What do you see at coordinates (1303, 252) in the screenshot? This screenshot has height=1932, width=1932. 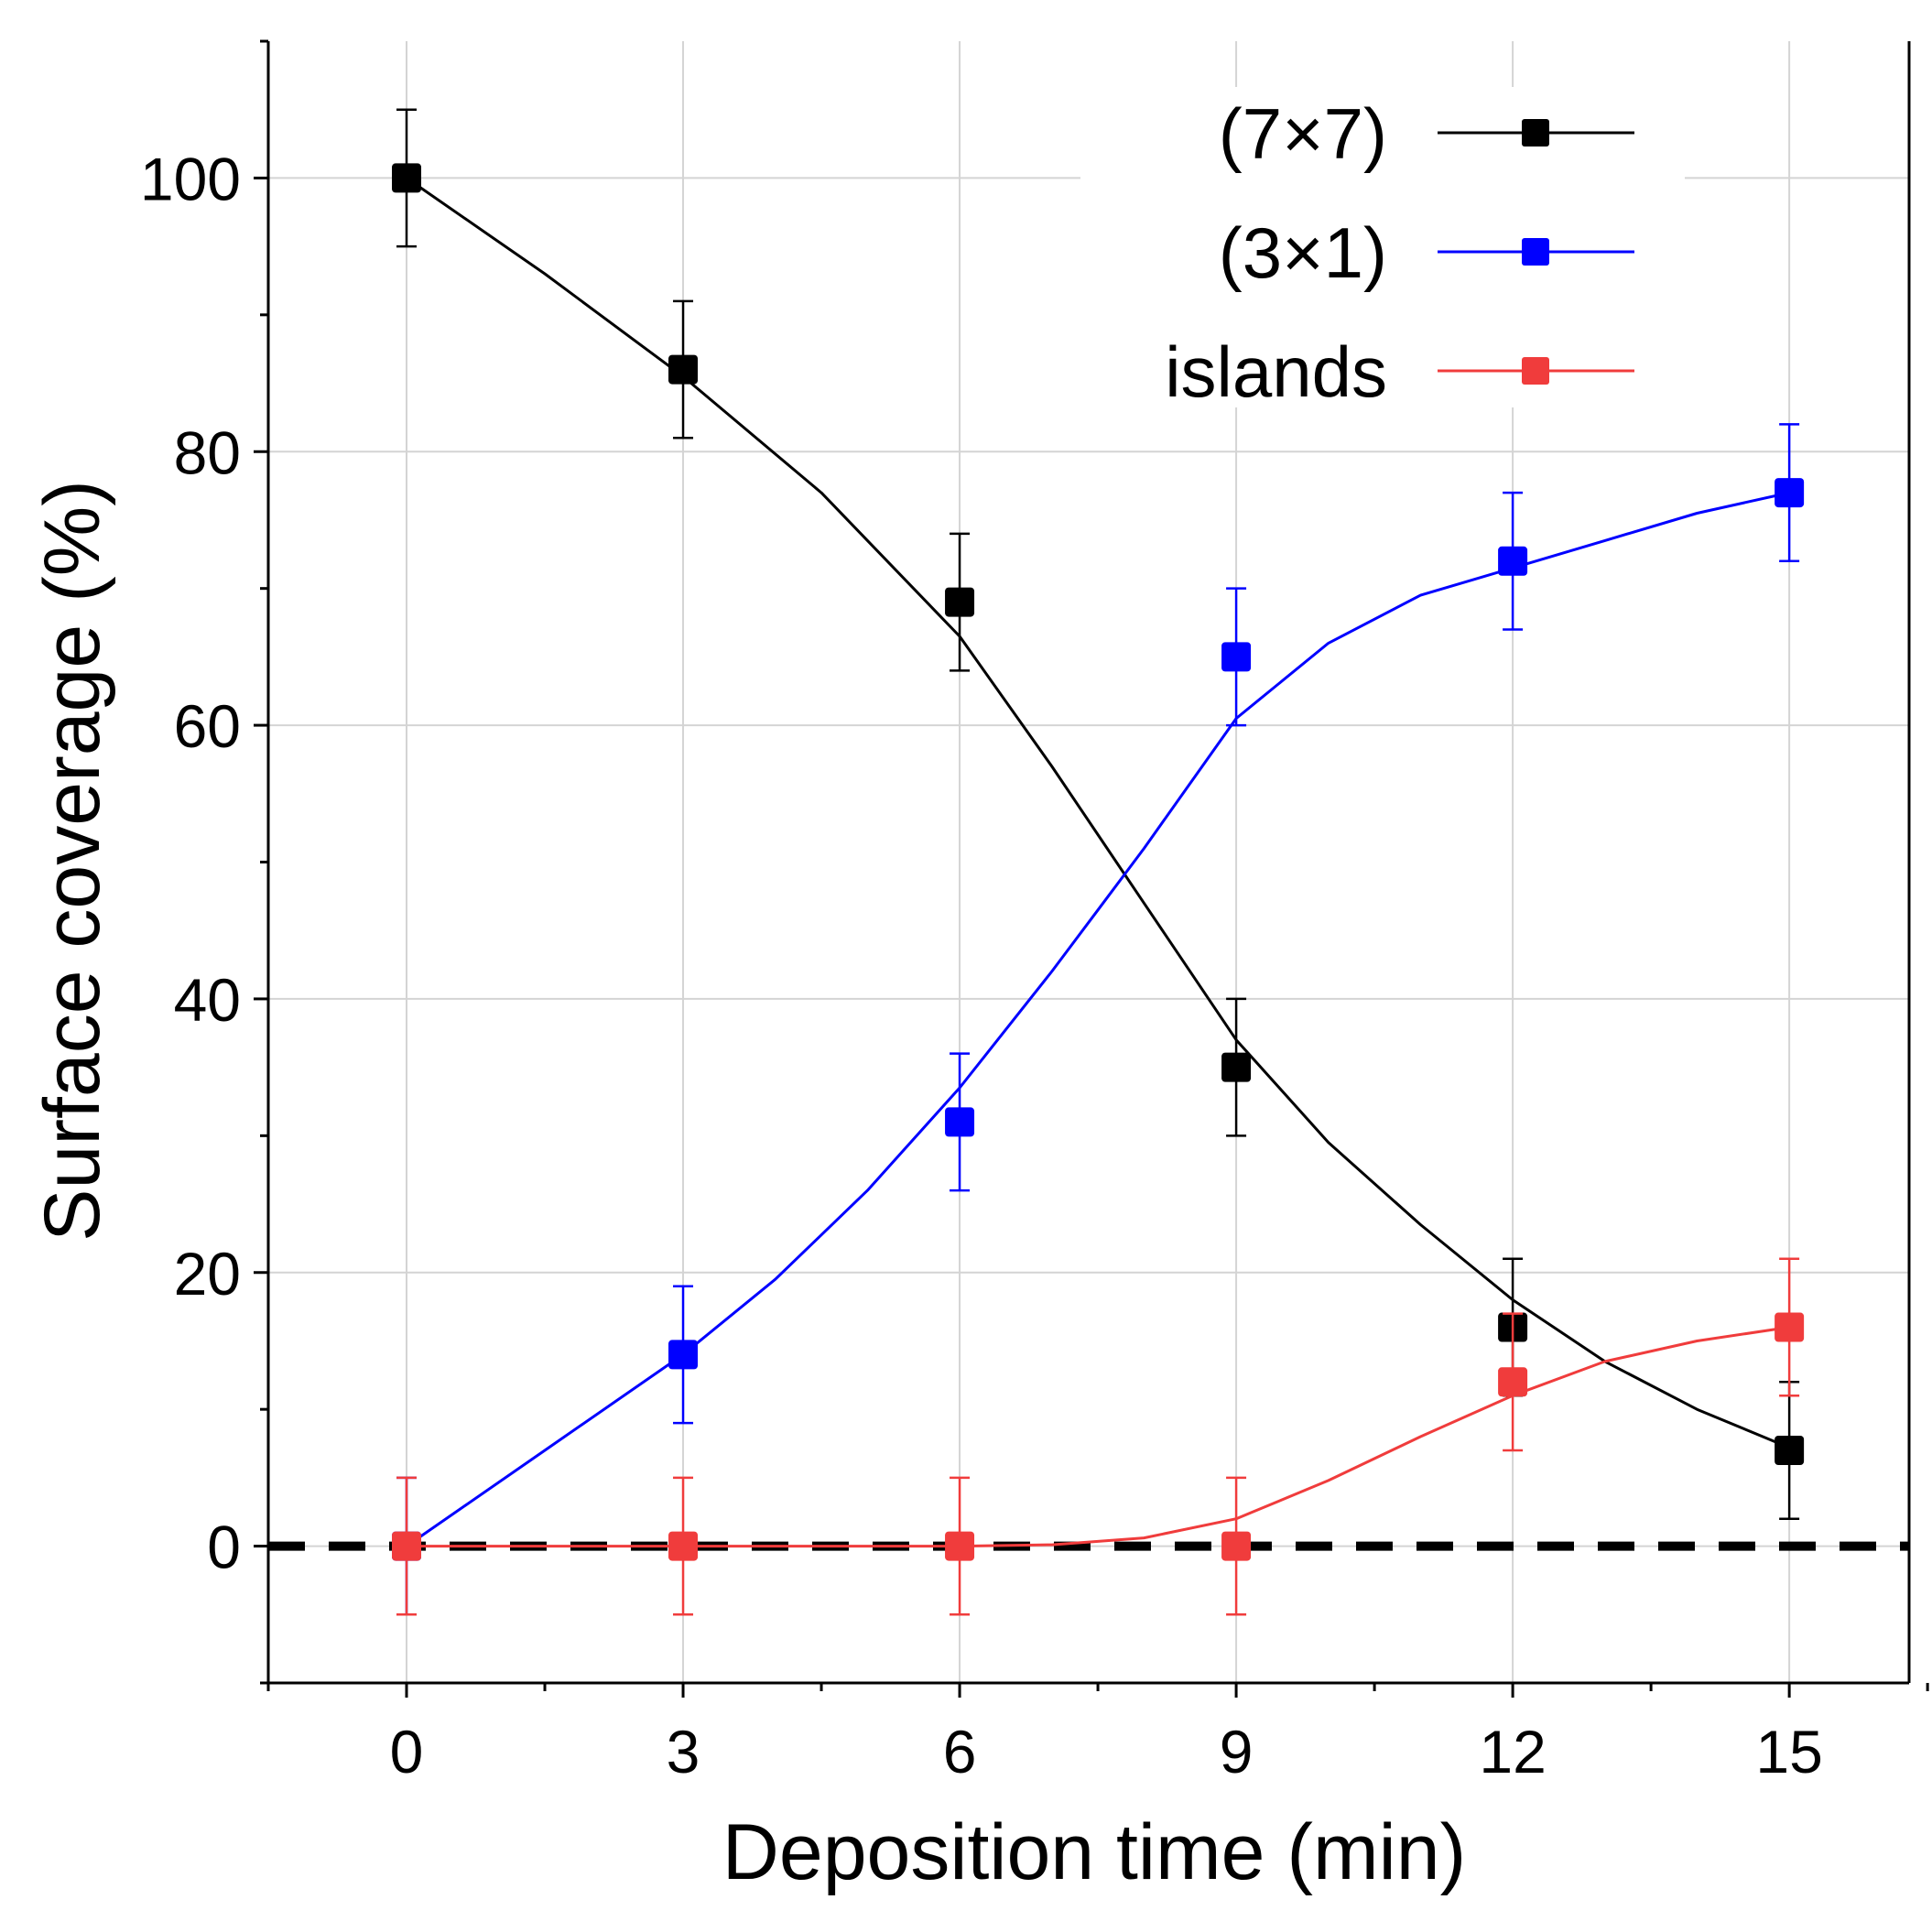 I see `legend-label: (3×1)` at bounding box center [1303, 252].